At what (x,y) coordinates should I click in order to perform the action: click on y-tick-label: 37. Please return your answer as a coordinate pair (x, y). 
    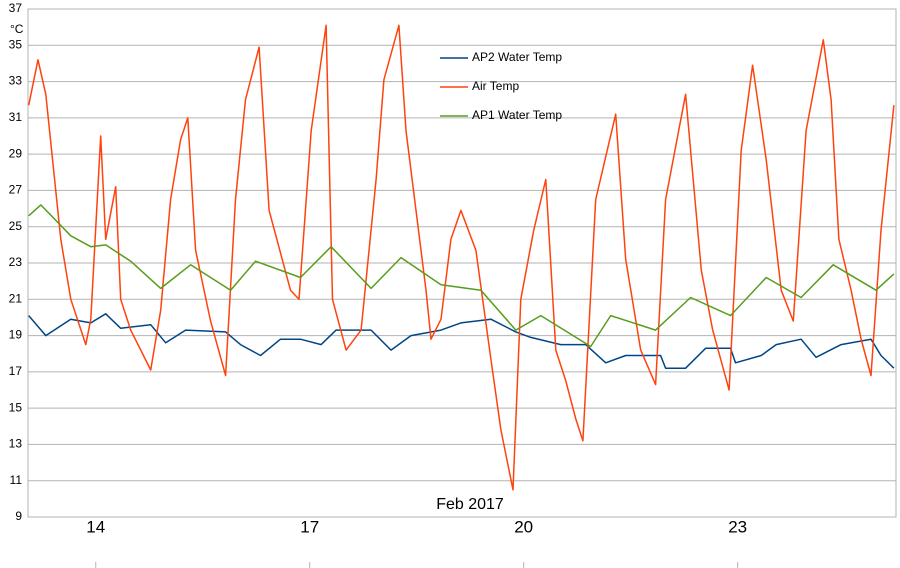
    Looking at the image, I should click on (16, 8).